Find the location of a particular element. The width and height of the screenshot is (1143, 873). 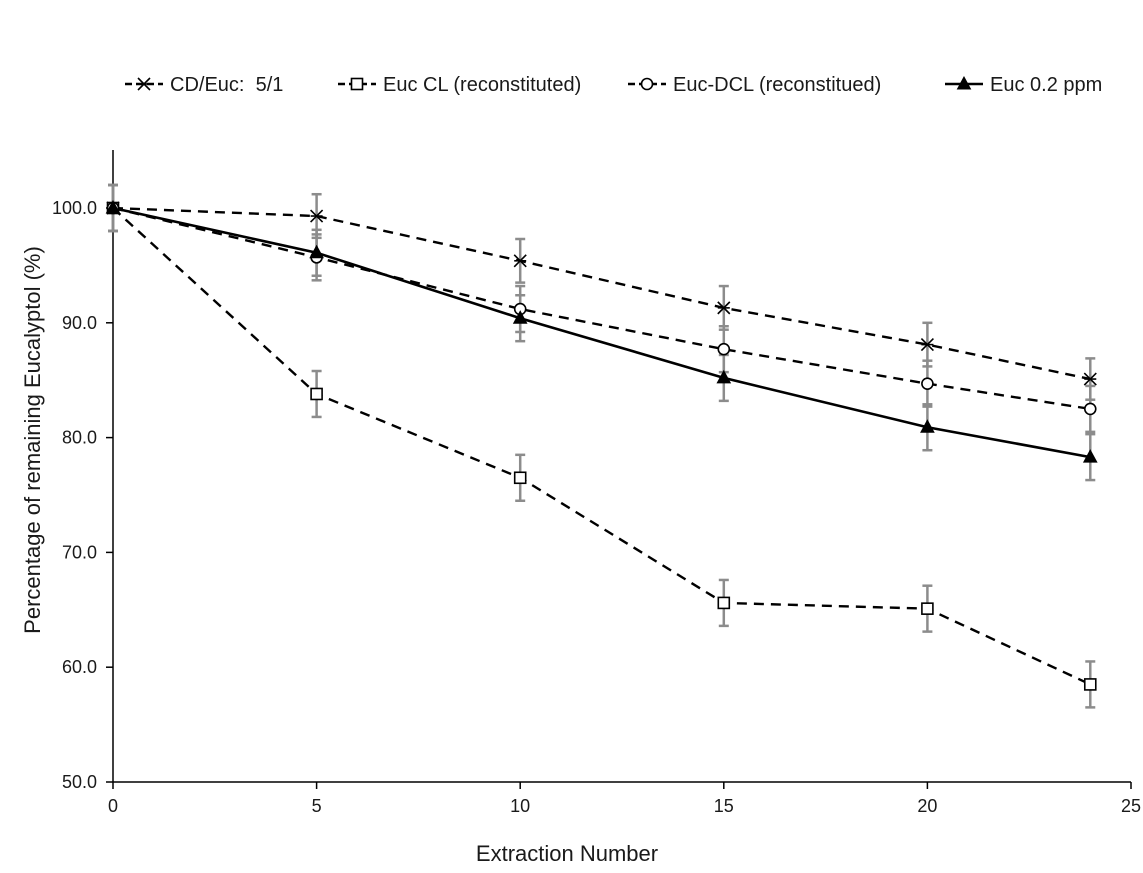

x-tick-label: 5 is located at coordinates (317, 806).